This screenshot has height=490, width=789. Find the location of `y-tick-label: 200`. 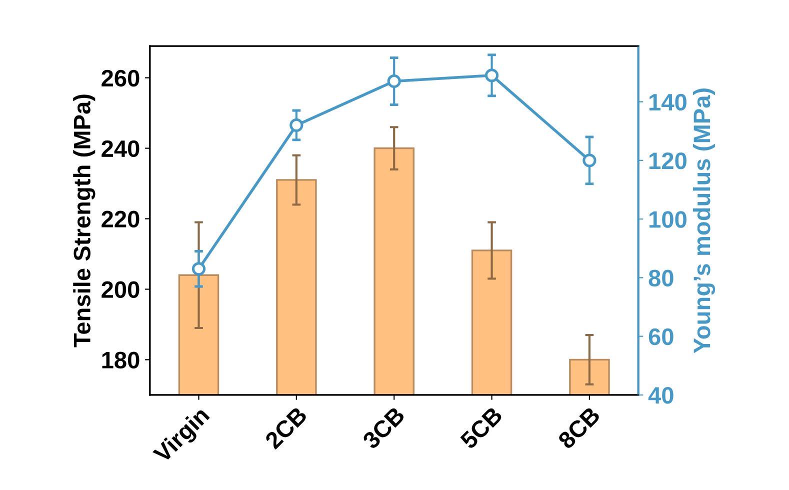

y-tick-label: 200 is located at coordinates (121, 289).